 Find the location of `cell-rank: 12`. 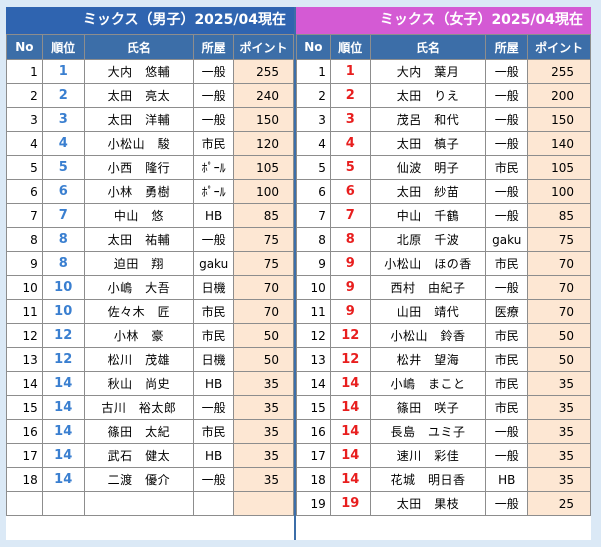

cell-rank: 12 is located at coordinates (63, 359).